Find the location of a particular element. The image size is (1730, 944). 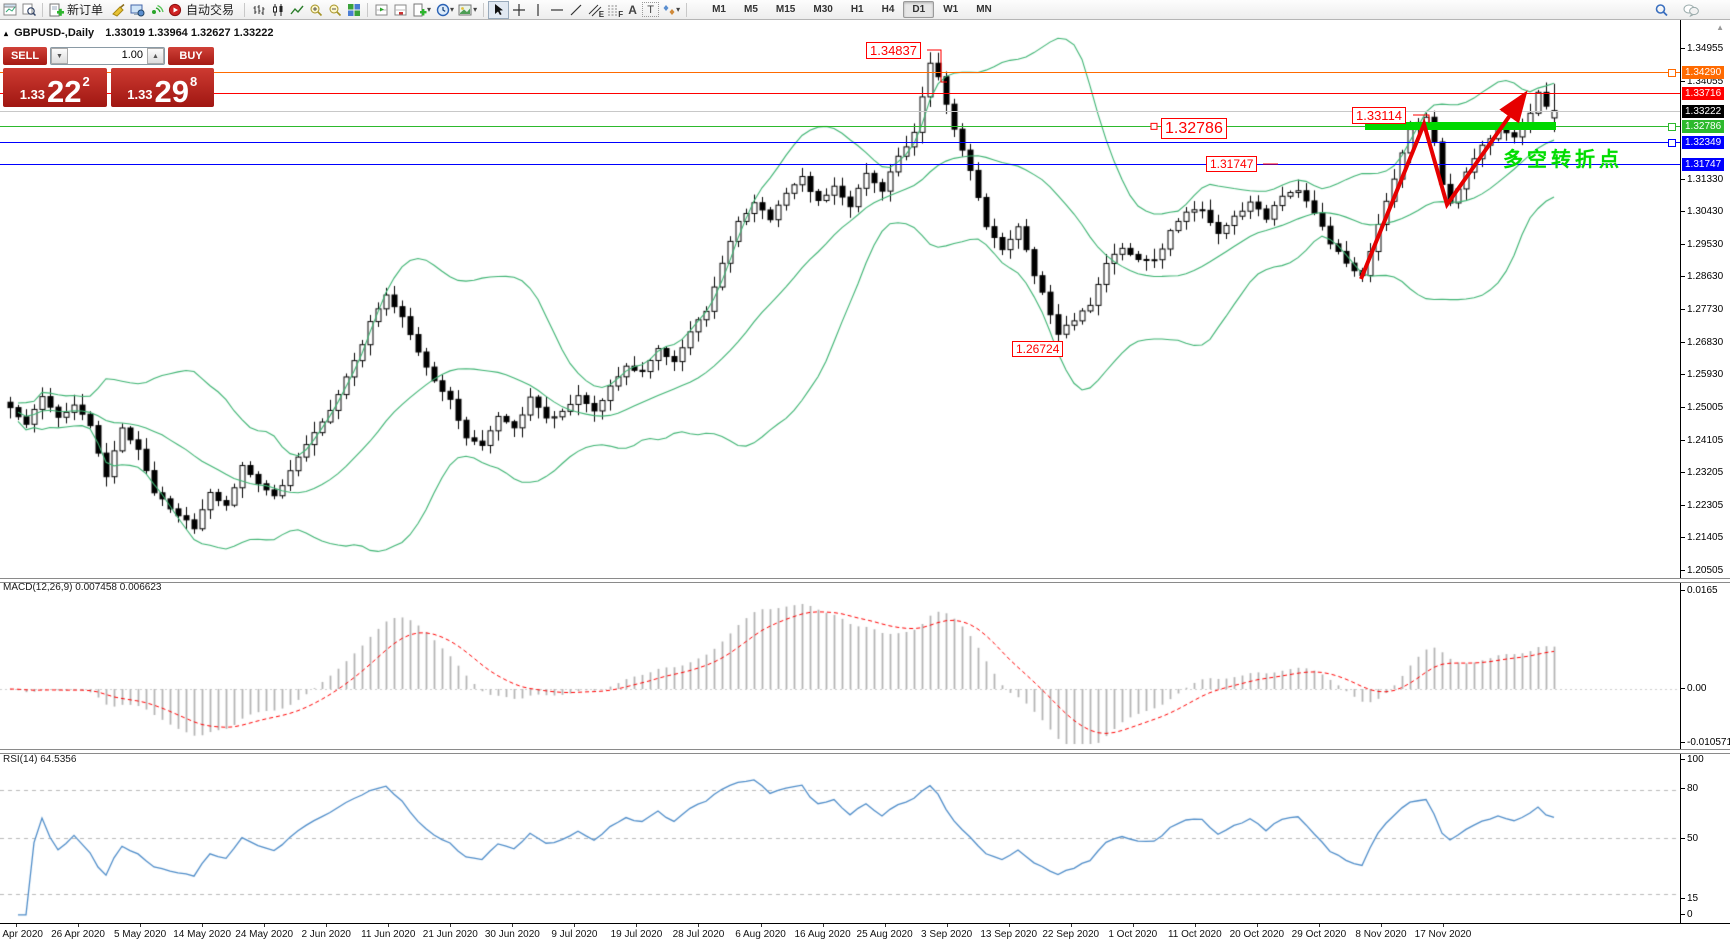

channel-icon: E is located at coordinates (594, 10).